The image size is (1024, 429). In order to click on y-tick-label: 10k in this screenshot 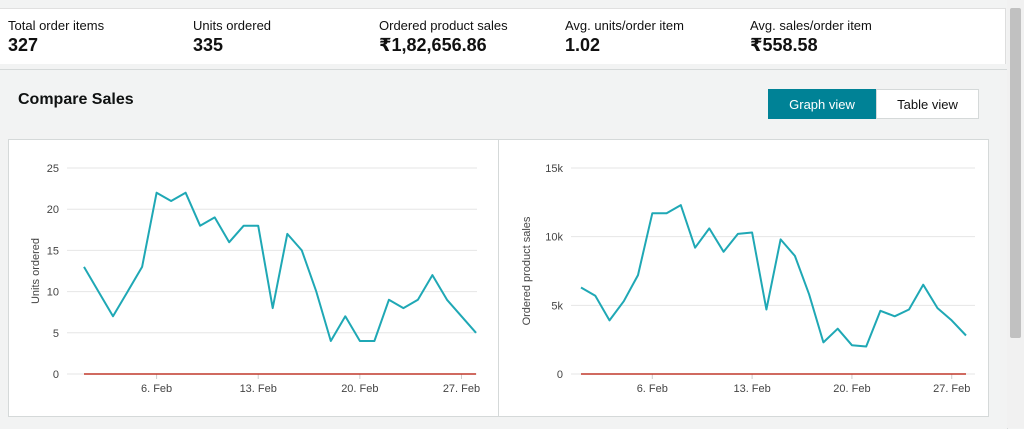, I will do `click(554, 238)`.